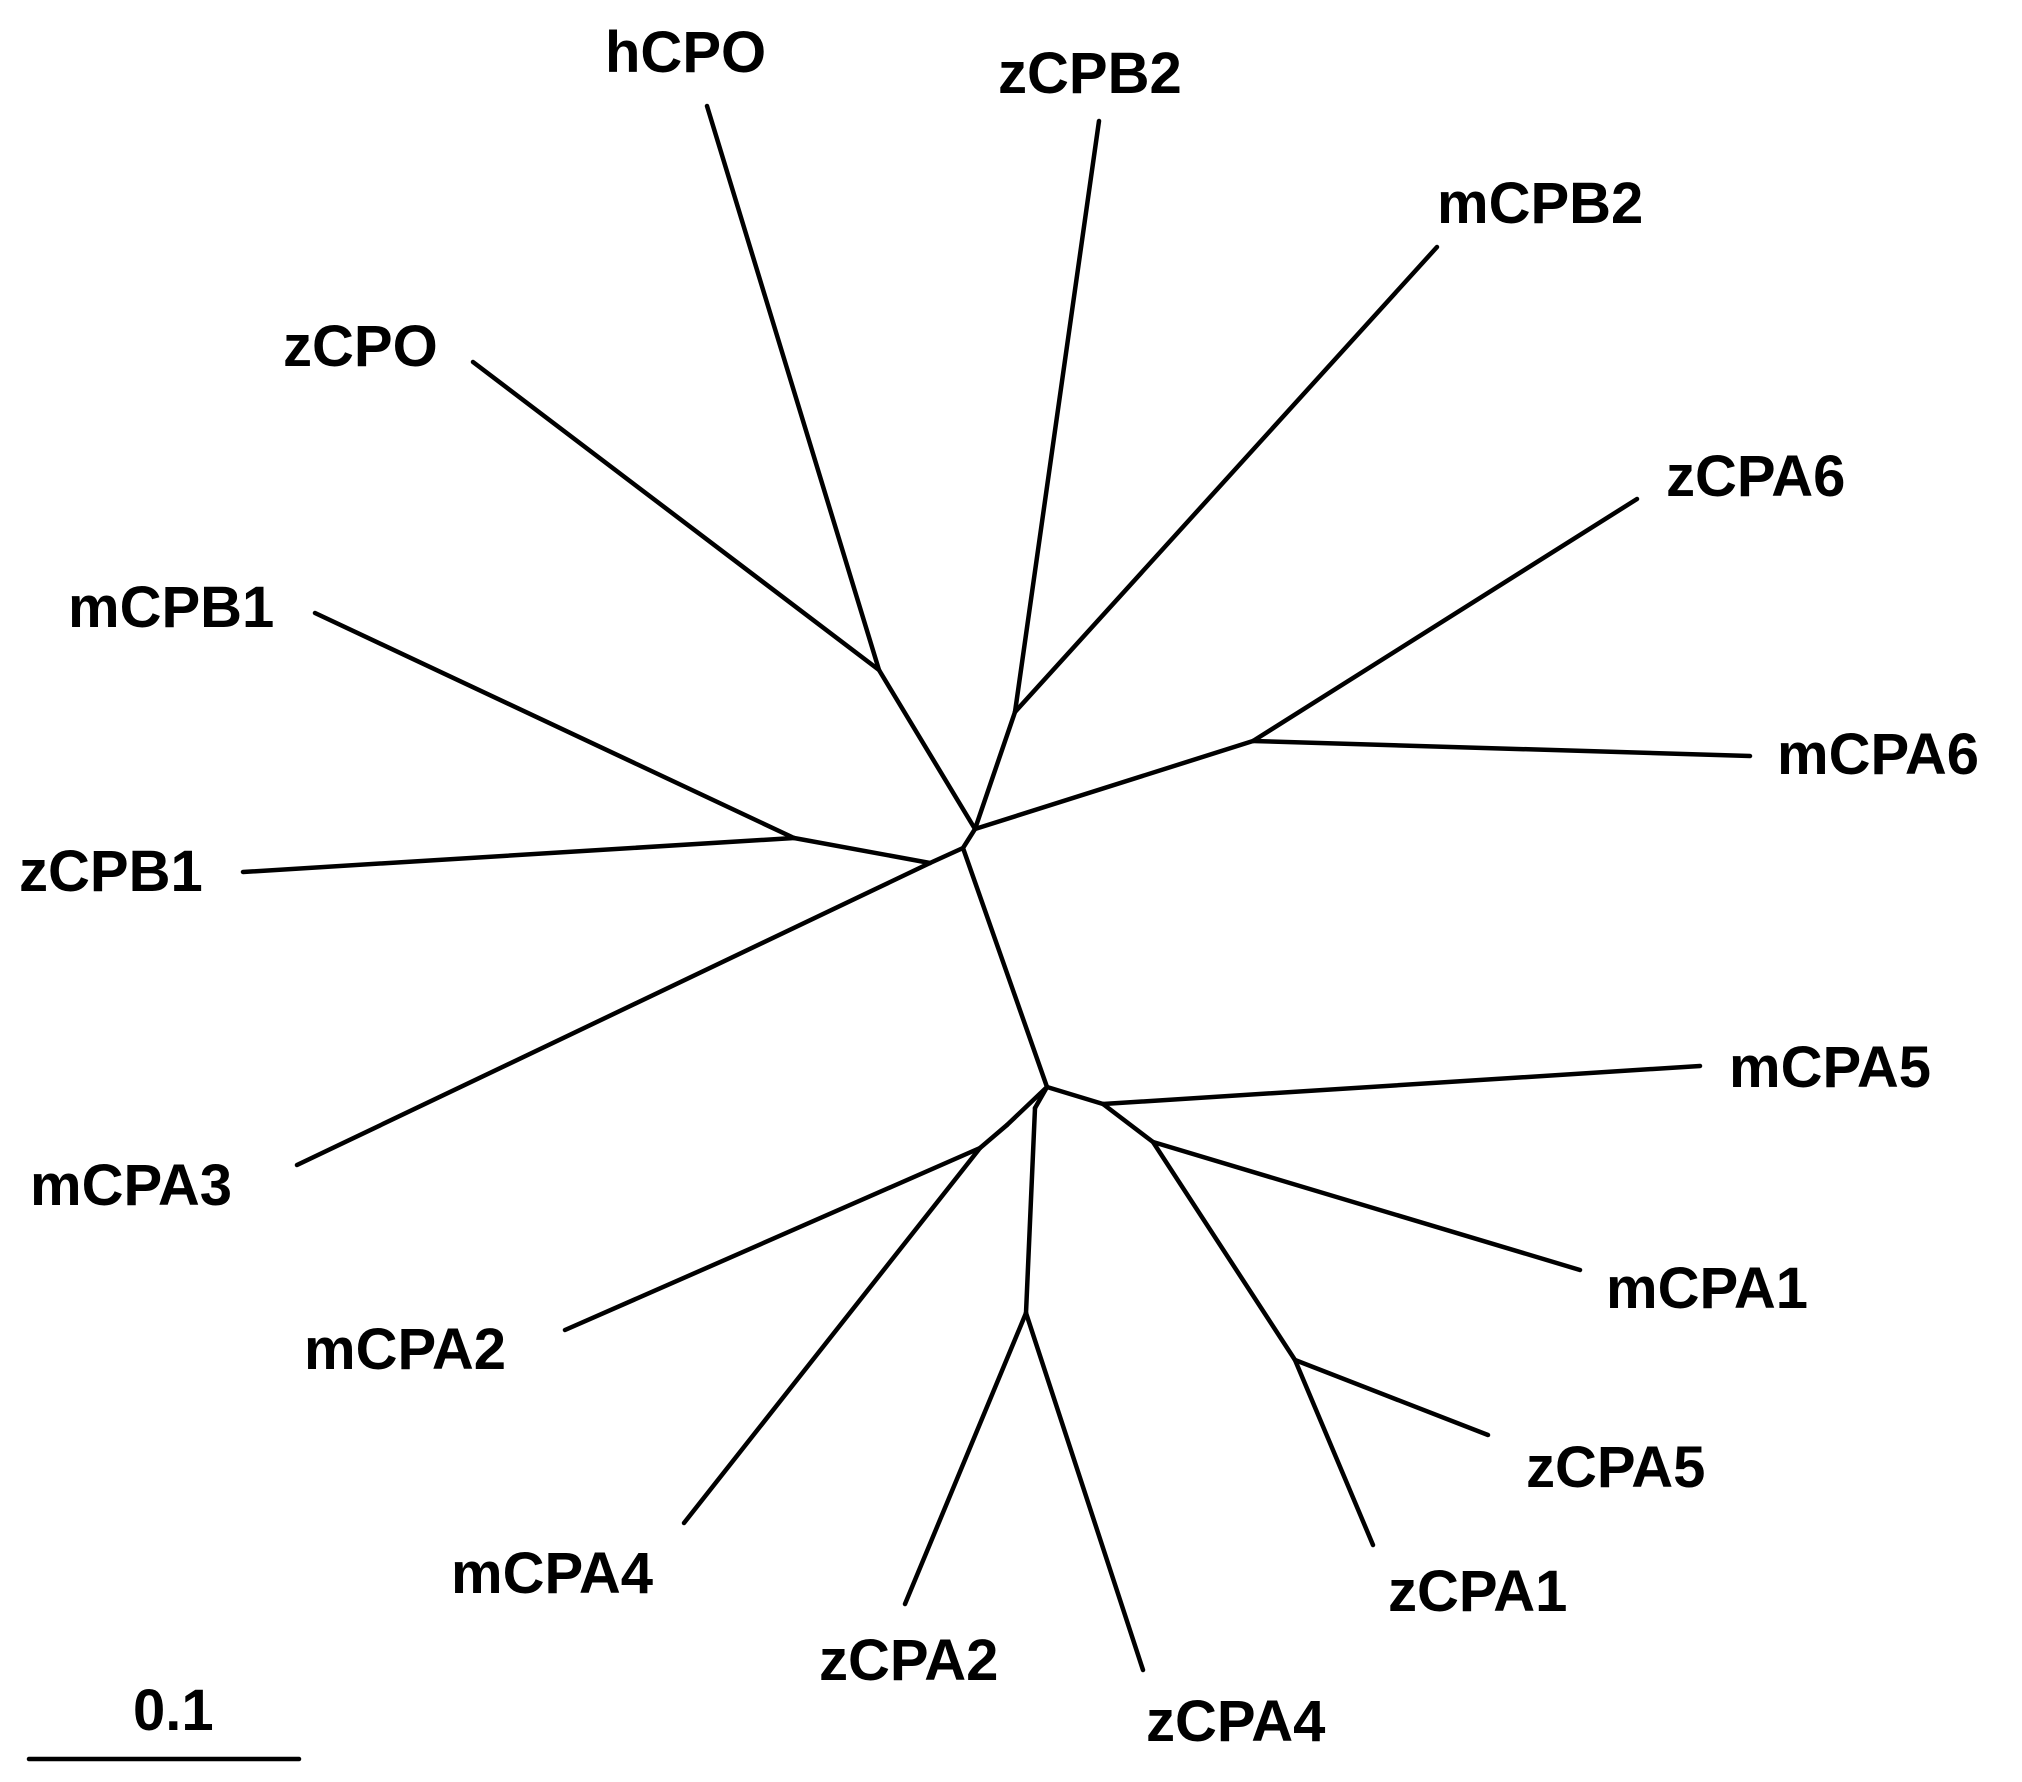  I want to click on branch-mcpb2, so click(1226, 479).